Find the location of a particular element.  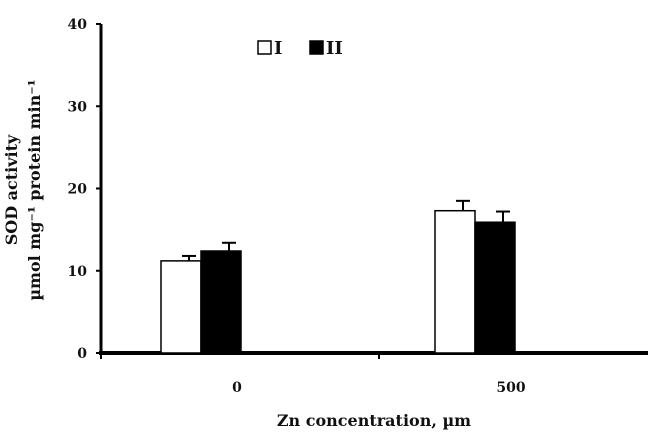

y-axis-units: µmol mg⁻¹ protein min⁻¹ is located at coordinates (34, 189).